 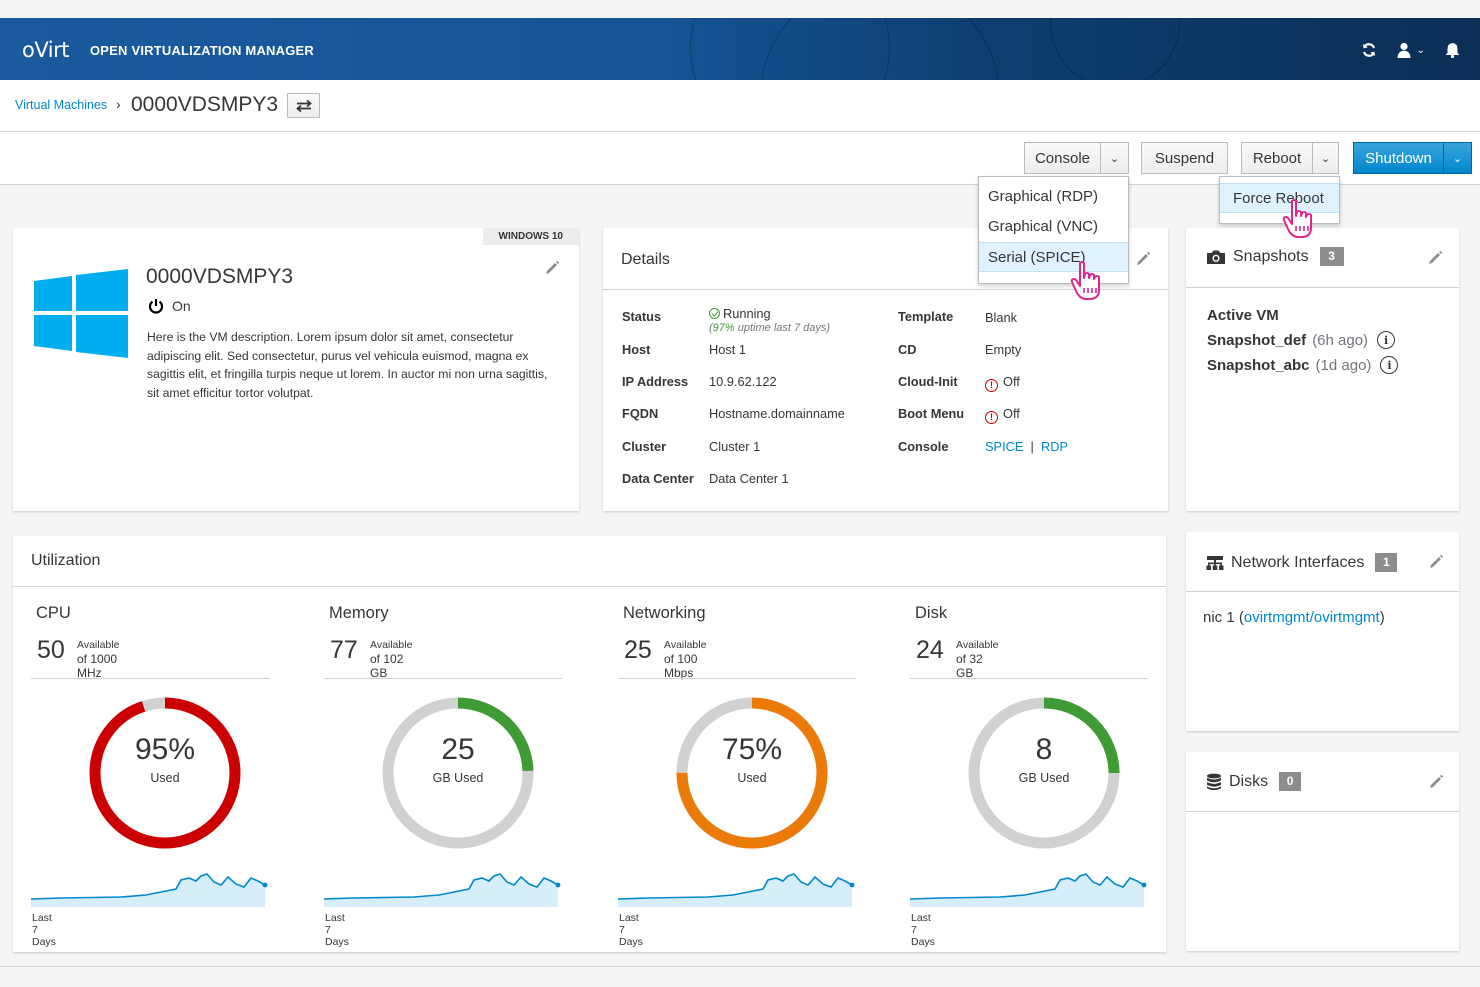 What do you see at coordinates (885, 259) in the screenshot?
I see `details-header` at bounding box center [885, 259].